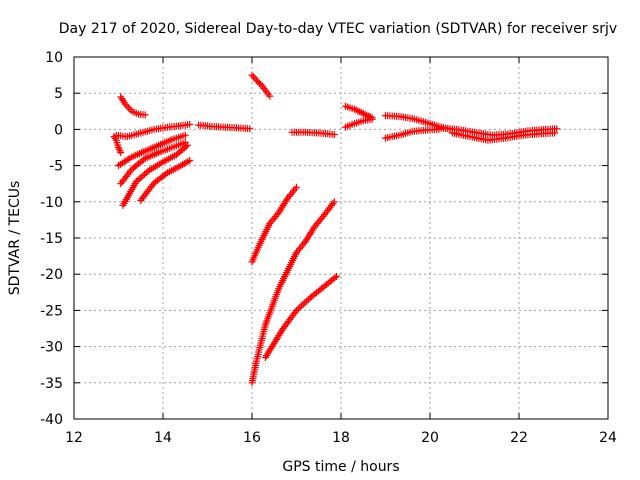 The width and height of the screenshot is (640, 480). Describe the element at coordinates (74, 438) in the screenshot. I see `x-tick-label: 12` at that location.